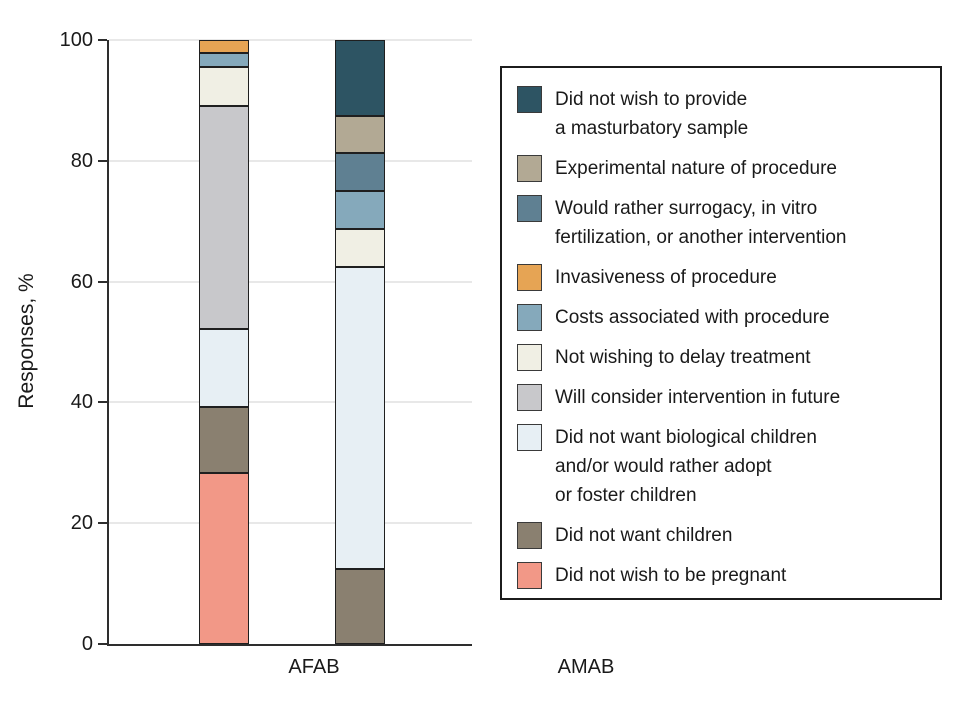 This screenshot has height=711, width=957. I want to click on bar-segment-no-pregnancy, so click(224, 558).